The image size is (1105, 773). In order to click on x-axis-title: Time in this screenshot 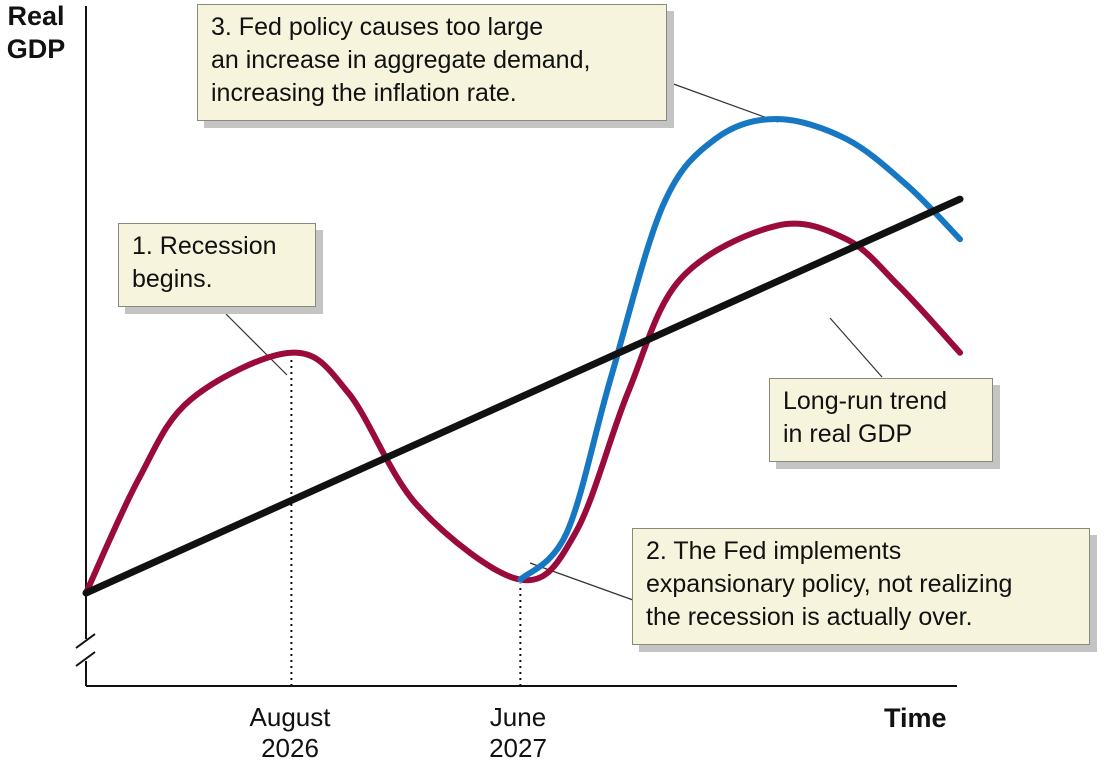, I will do `click(915, 718)`.